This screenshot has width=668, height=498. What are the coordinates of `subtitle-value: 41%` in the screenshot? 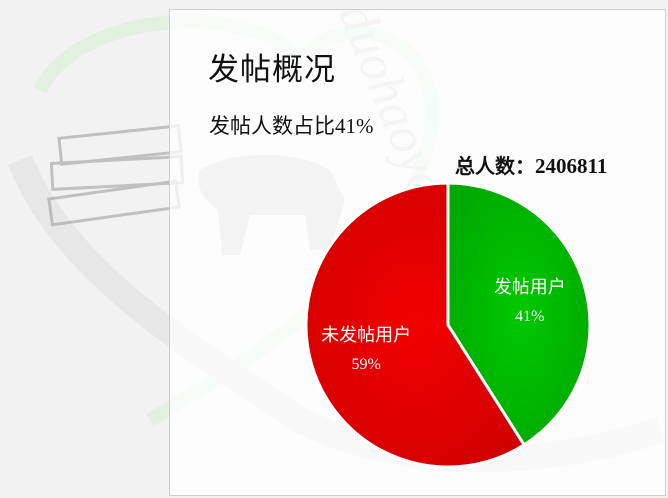 It's located at (354, 126).